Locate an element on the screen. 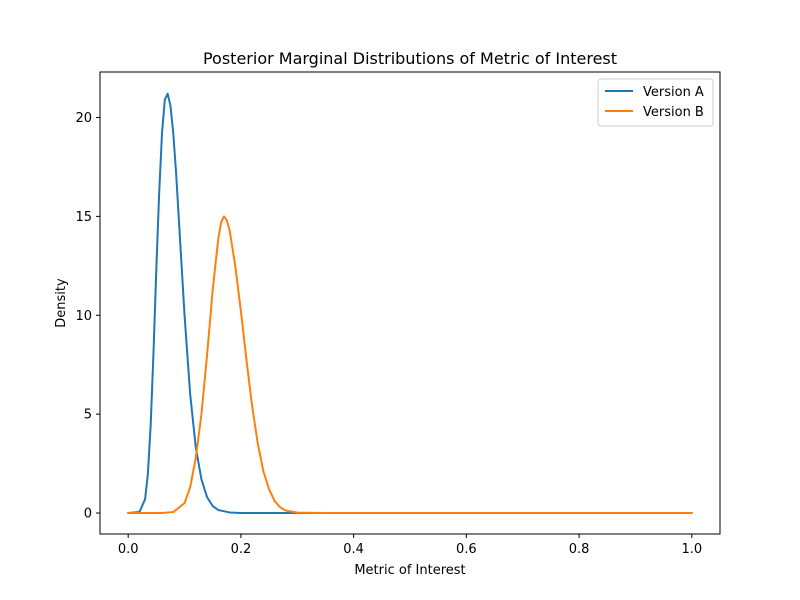 The image size is (800, 600). x-tick-label: 1.0 is located at coordinates (691, 549).